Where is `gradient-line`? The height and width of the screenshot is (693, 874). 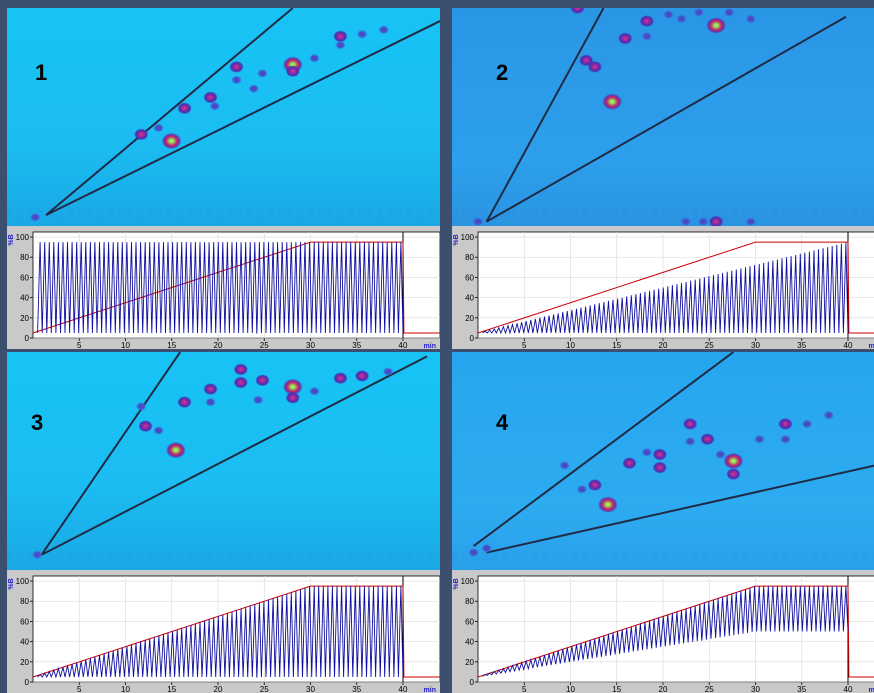
gradient-line is located at coordinates (236, 287).